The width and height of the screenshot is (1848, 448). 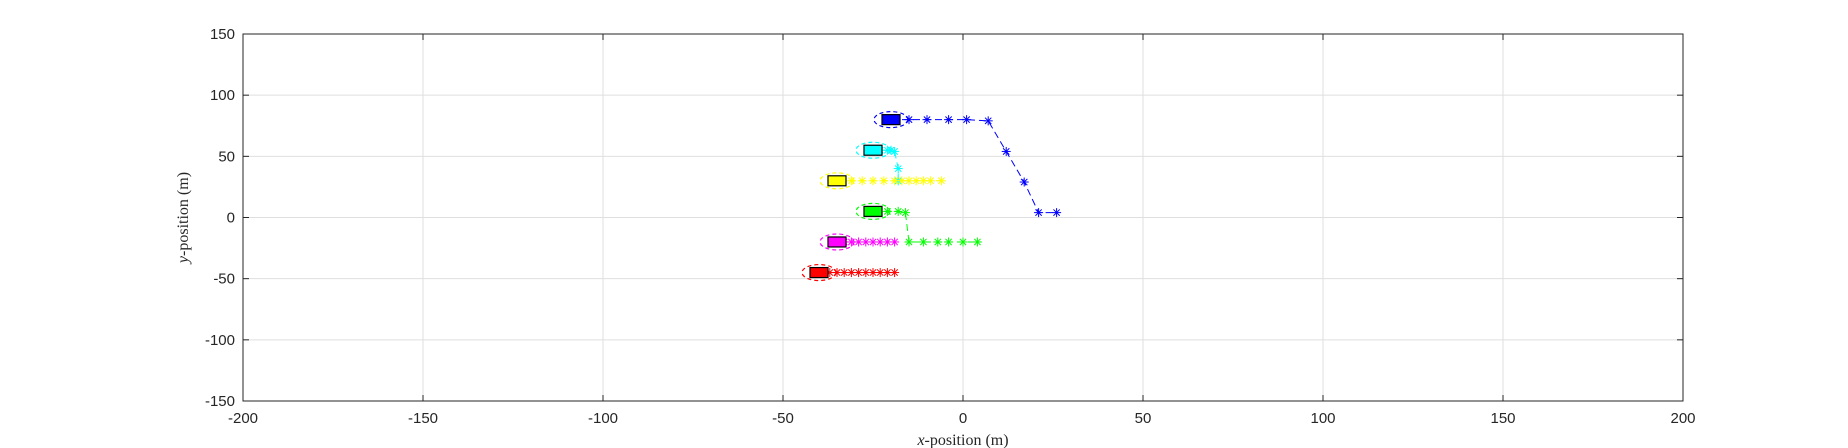 I want to click on y-tick-label: -50, so click(x=224, y=279).